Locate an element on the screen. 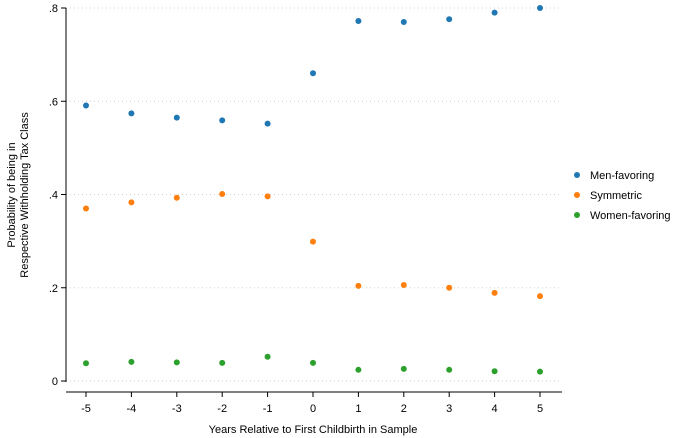  y-tick-label: 0 is located at coordinates (55, 382).